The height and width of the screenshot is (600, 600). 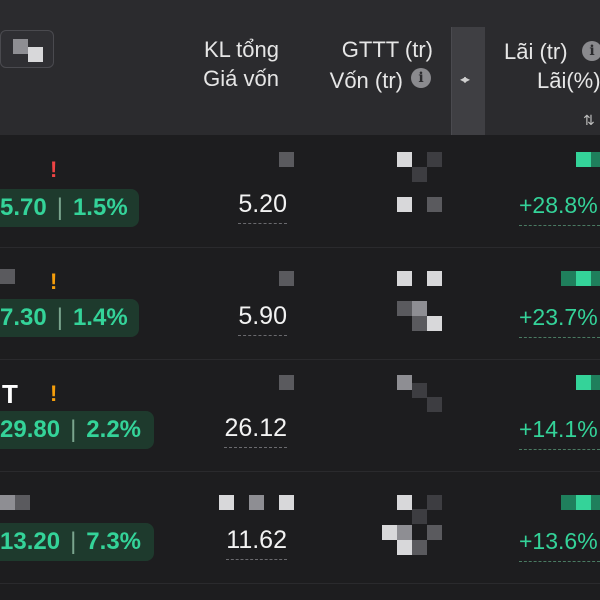 I want to click on change-percent: 7.3%, so click(x=113, y=541).